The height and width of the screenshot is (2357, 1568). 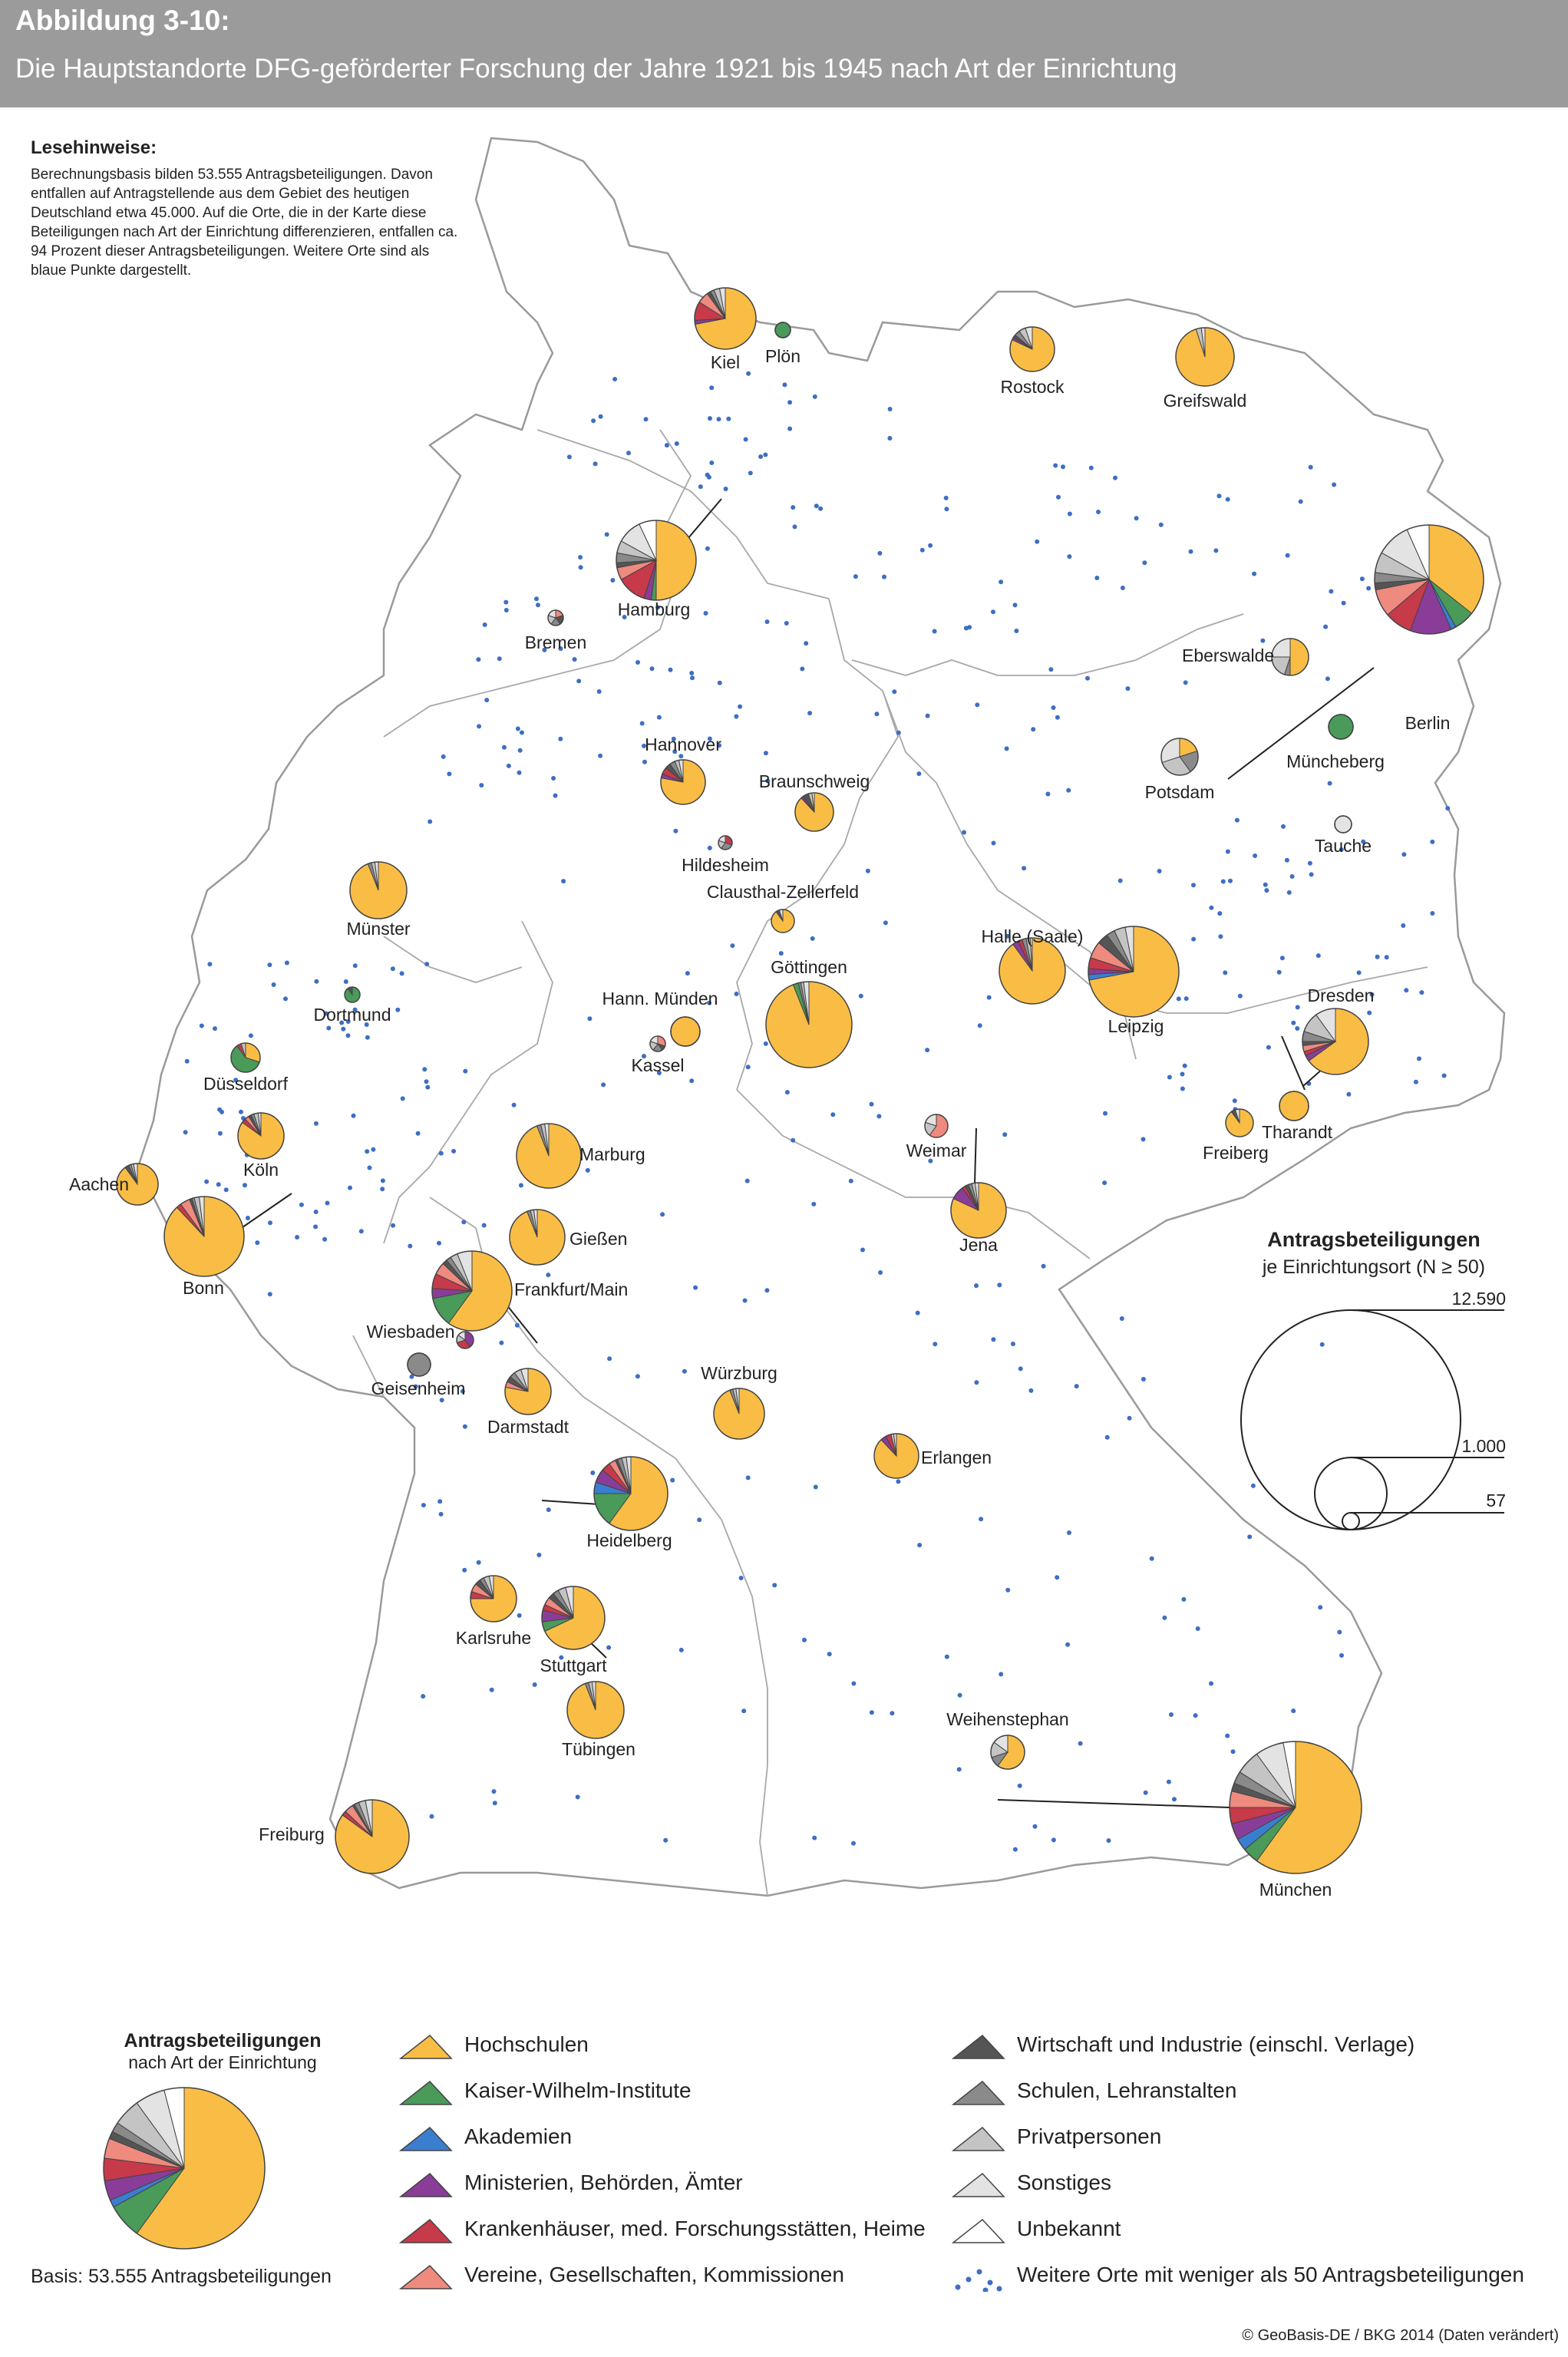 I want to click on legend-swatch-privat, so click(x=978, y=2141).